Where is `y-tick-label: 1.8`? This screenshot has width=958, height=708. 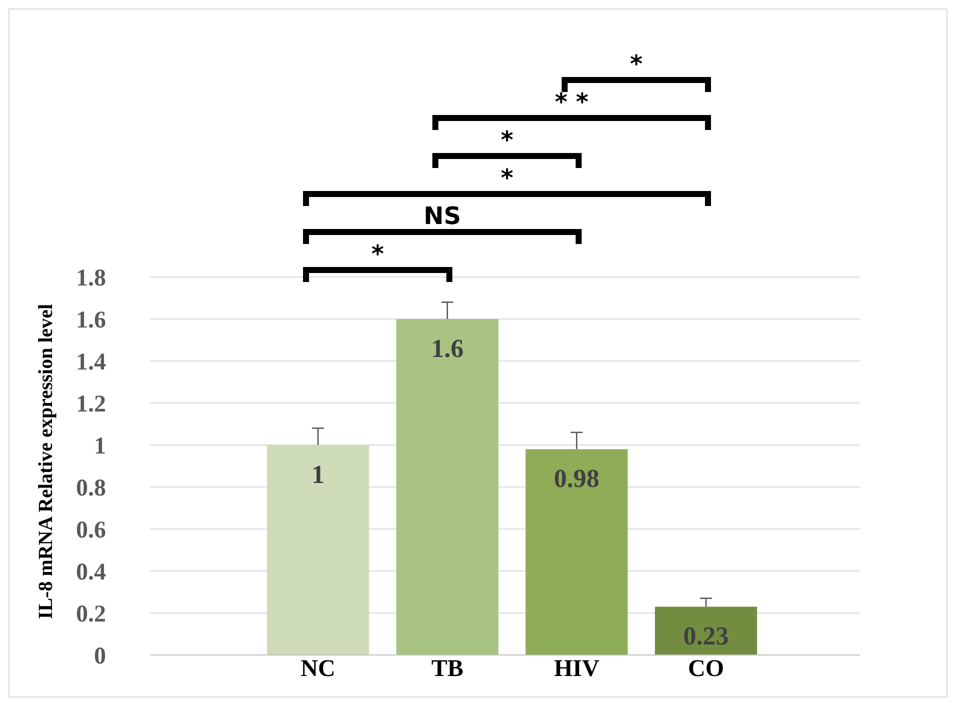
y-tick-label: 1.8 is located at coordinates (91, 278).